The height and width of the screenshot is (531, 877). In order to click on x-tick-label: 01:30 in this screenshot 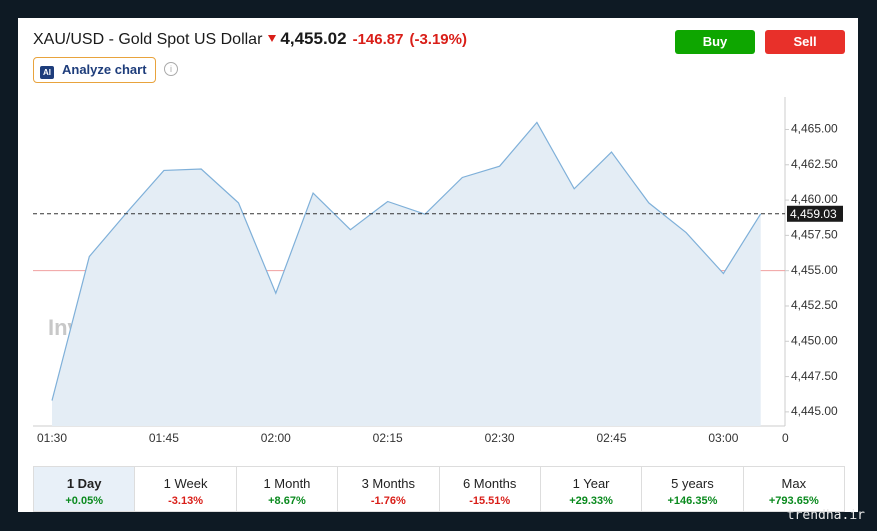, I will do `click(52, 438)`.